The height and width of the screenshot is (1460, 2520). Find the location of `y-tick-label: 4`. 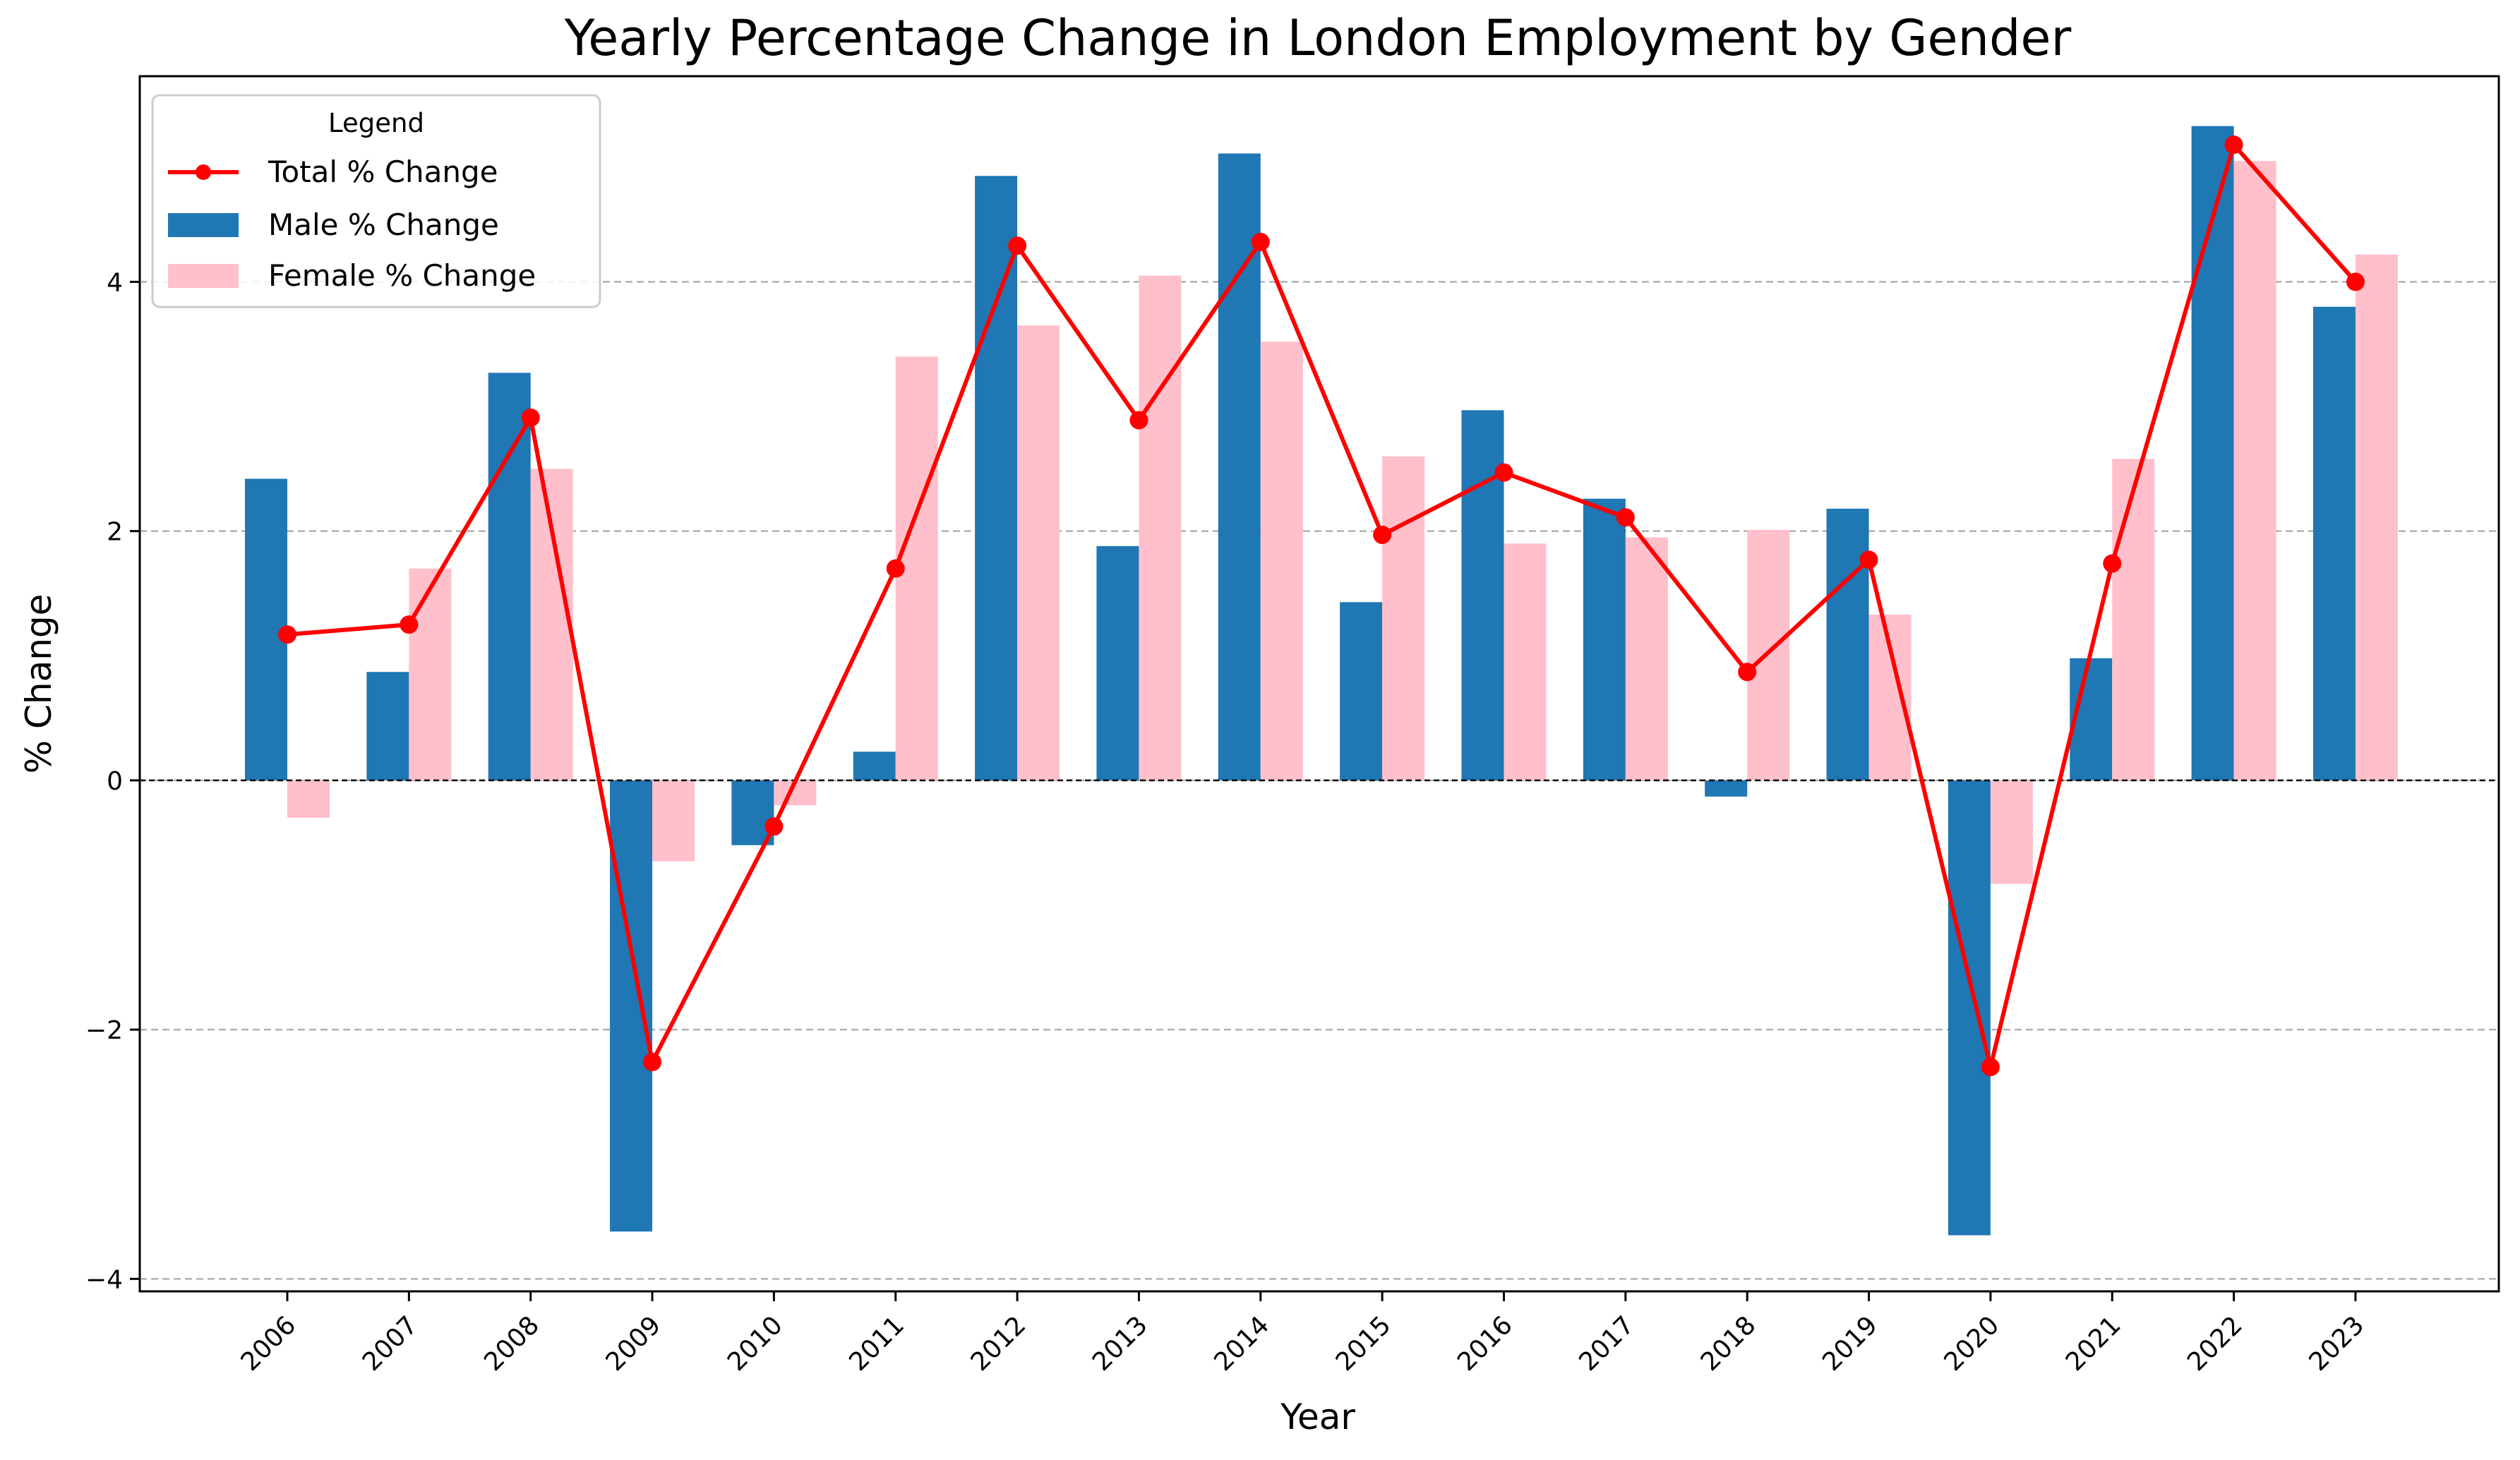

y-tick-label: 4 is located at coordinates (115, 283).